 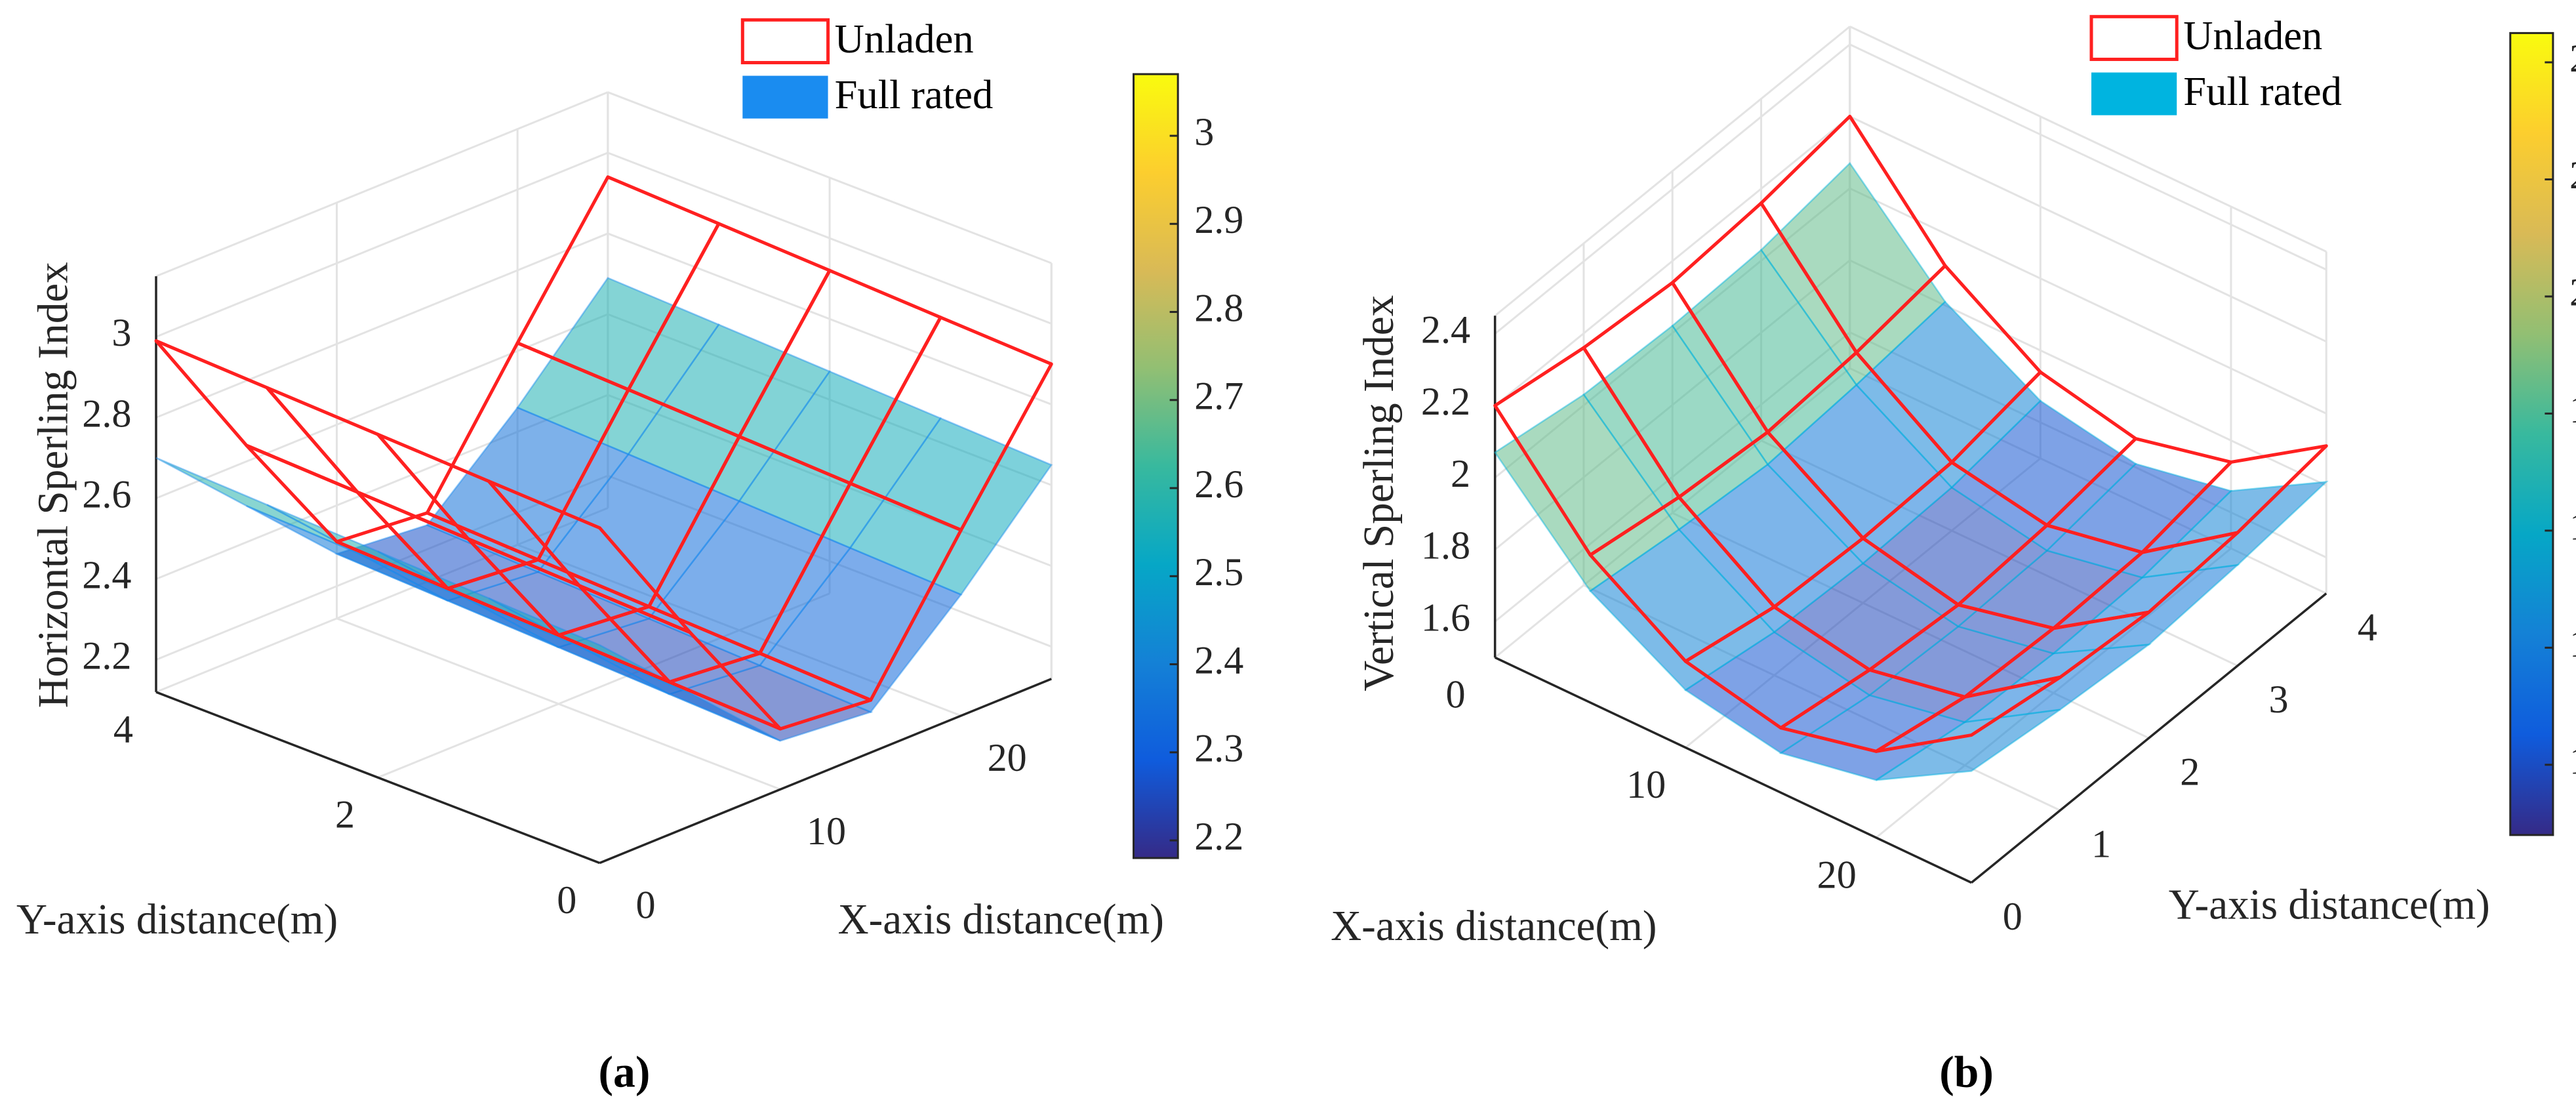 What do you see at coordinates (2279, 700) in the screenshot?
I see `y-tick-label: 3` at bounding box center [2279, 700].